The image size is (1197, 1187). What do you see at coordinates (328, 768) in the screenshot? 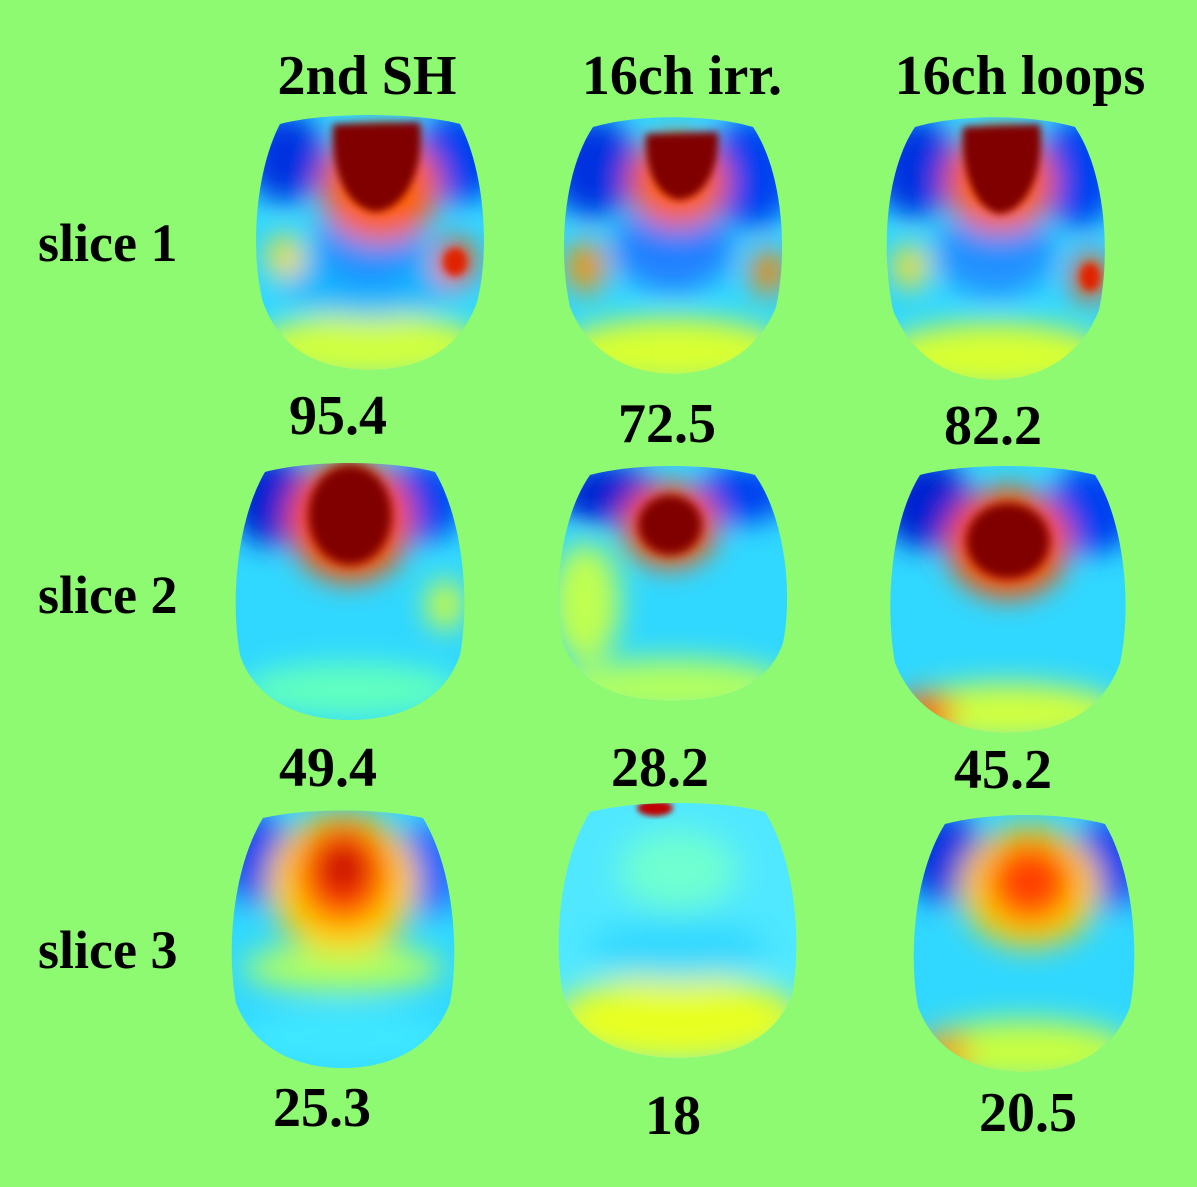
I see `value-slice-2-2nd-sh: 49.4` at bounding box center [328, 768].